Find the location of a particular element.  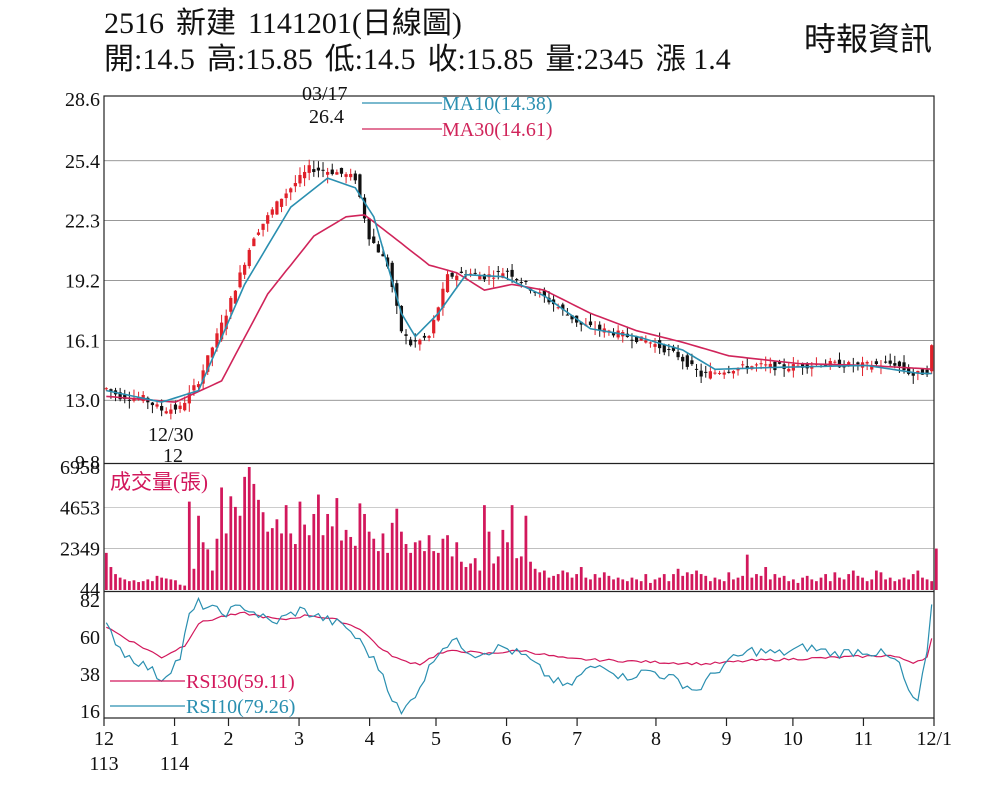

price-tick-label: 16.1 is located at coordinates (82, 341).